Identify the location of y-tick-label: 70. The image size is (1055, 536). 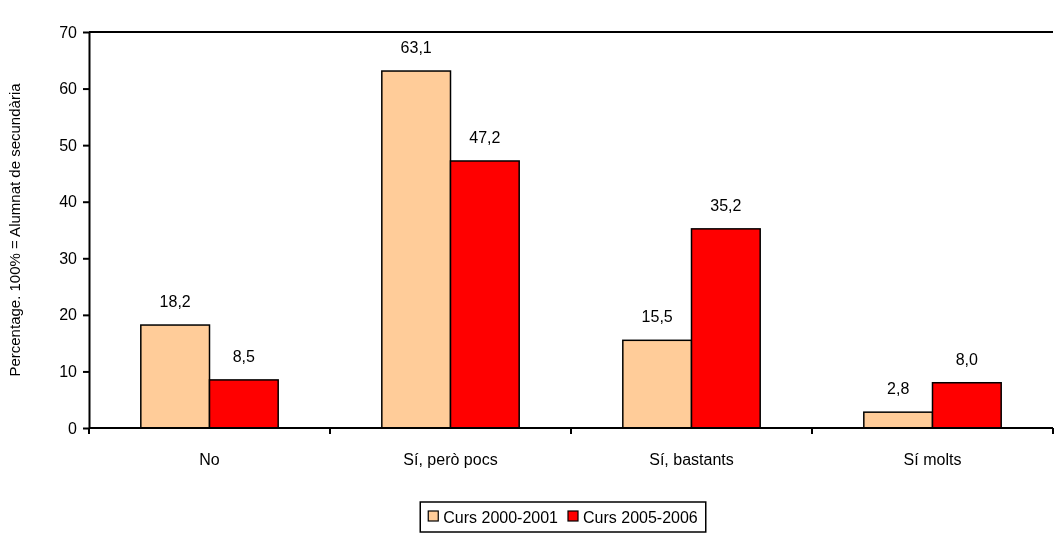
(68, 32).